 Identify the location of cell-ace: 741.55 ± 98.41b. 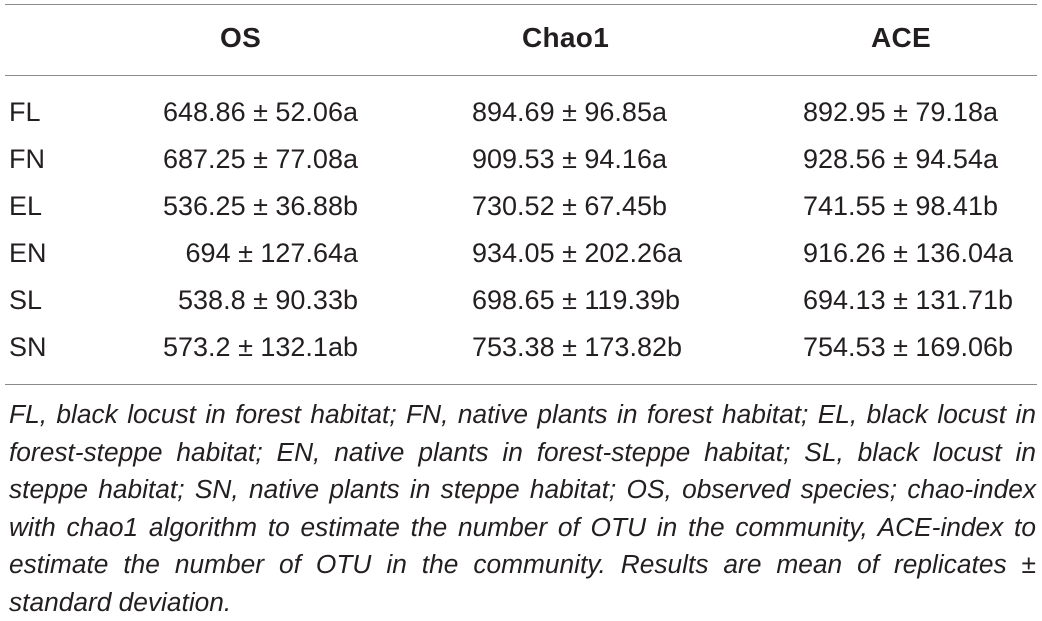
(900, 206).